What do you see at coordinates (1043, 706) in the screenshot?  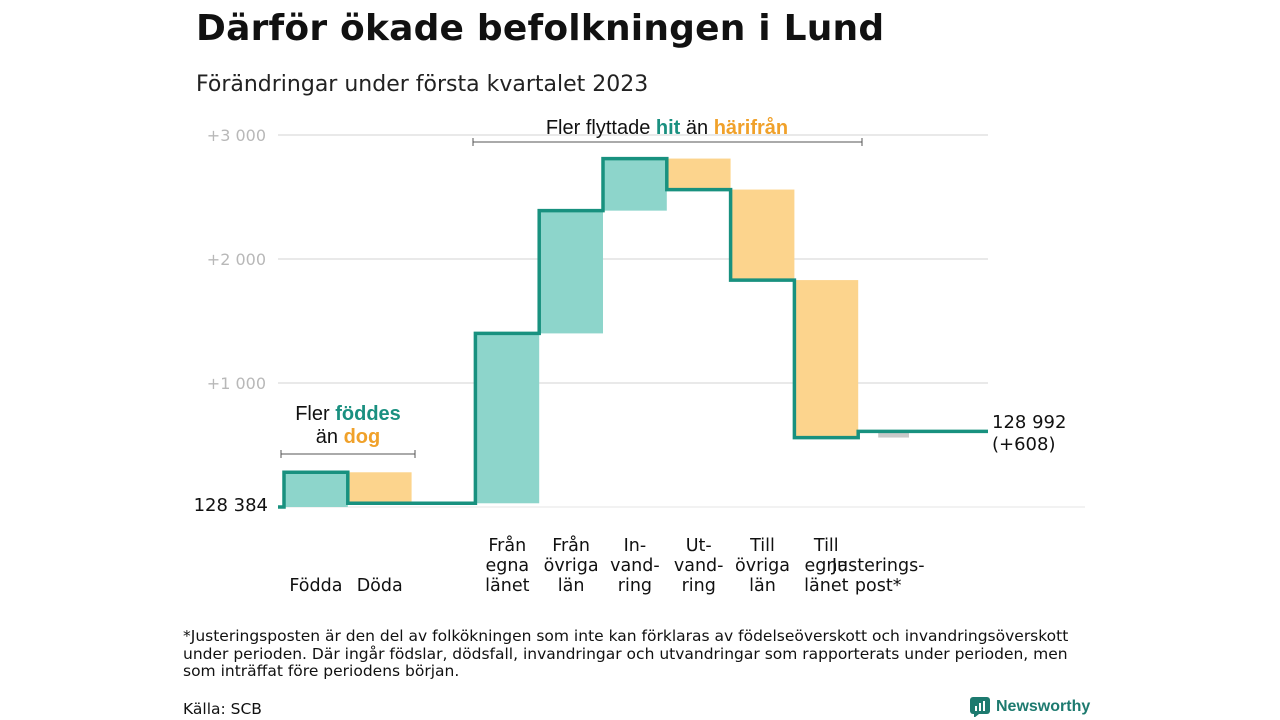 I see `brand-name: Newsworthy` at bounding box center [1043, 706].